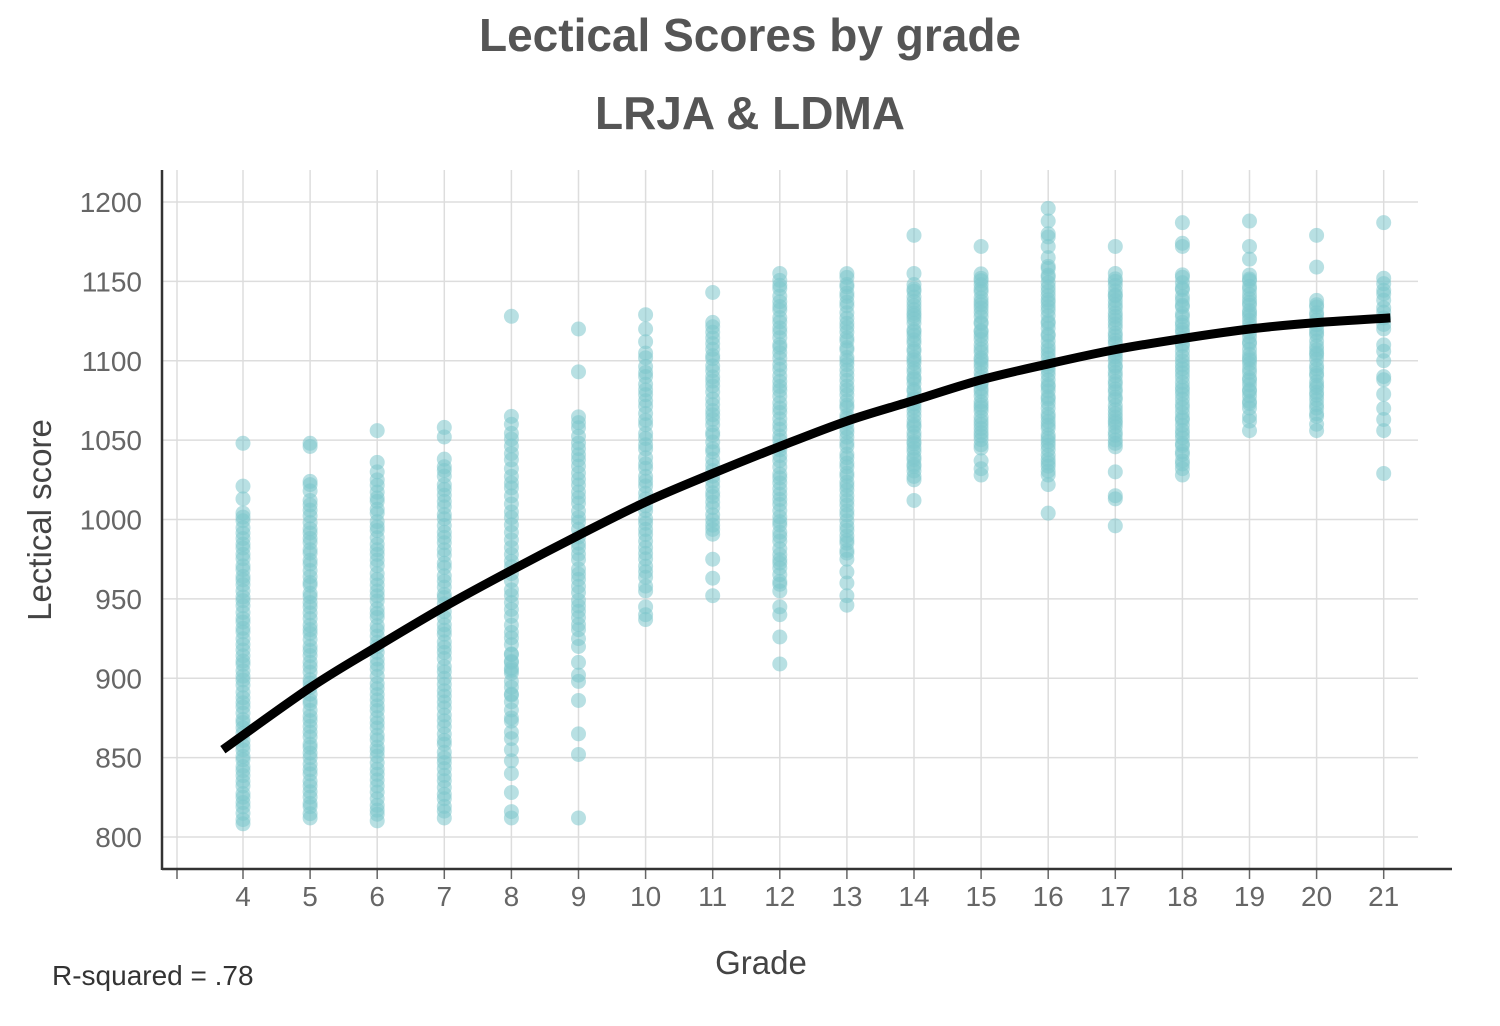 The image size is (1500, 1026). Describe the element at coordinates (579, 896) in the screenshot. I see `x-tick-label: 9` at that location.